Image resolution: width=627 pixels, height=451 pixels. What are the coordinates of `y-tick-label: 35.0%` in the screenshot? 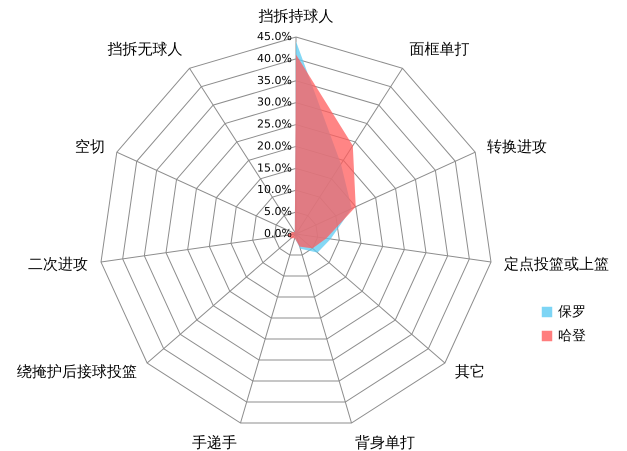 It's located at (274, 80).